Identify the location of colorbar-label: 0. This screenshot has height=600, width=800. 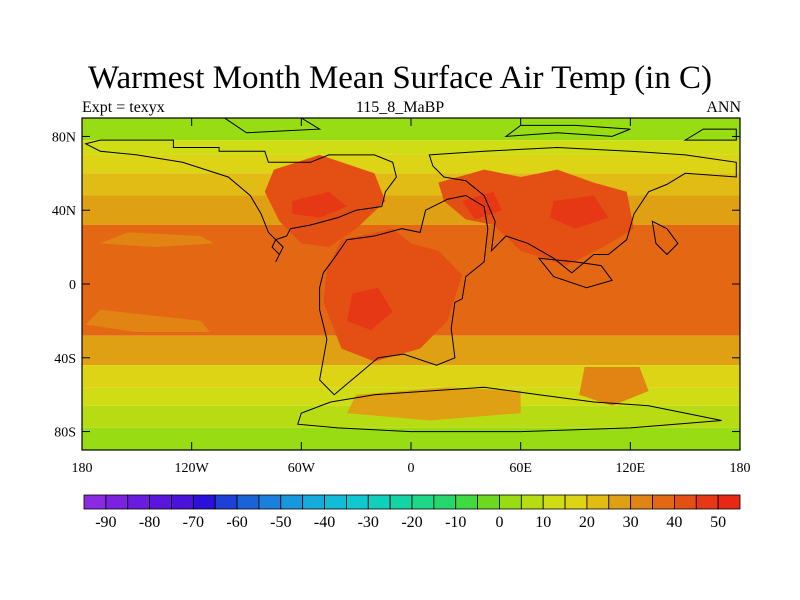
(499, 522).